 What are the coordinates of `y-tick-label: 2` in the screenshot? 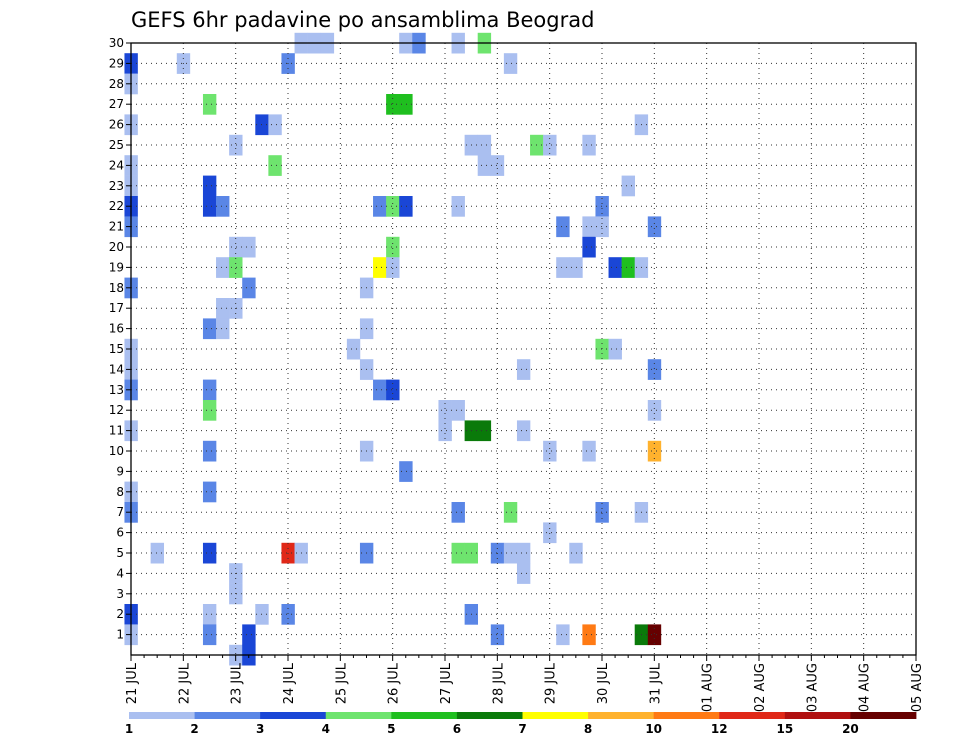 It's located at (120, 614).